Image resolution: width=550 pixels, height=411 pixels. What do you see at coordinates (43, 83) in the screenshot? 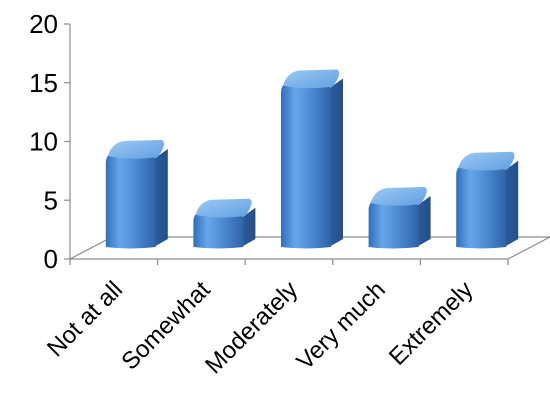
I see `y-tick-label: 15` at bounding box center [43, 83].